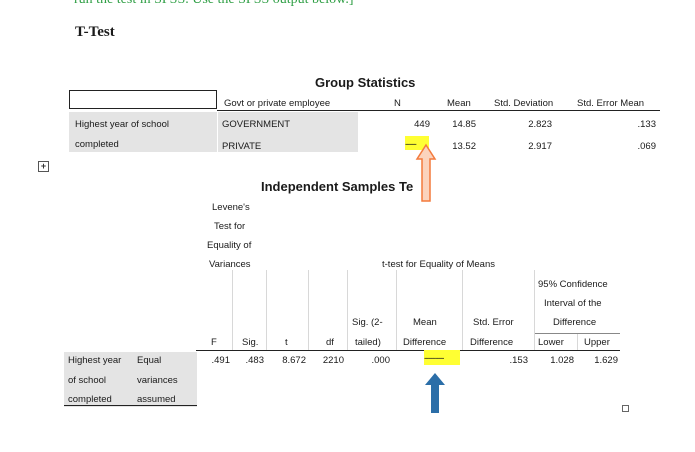  Describe the element at coordinates (426, 172) in the screenshot. I see `orange-up-arrow-icon` at that location.